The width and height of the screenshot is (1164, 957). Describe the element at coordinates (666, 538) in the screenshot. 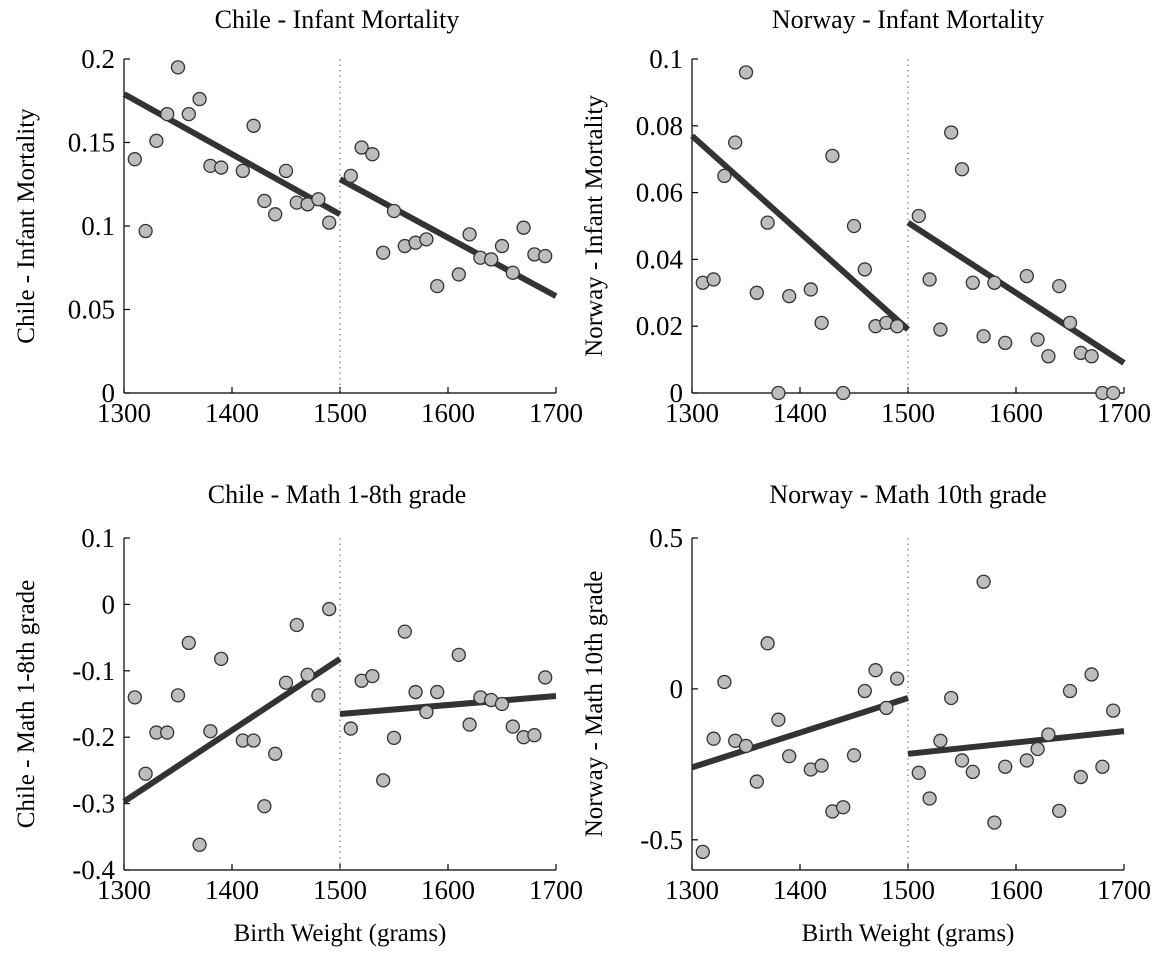

I see `y-tick-label: 0.5` at that location.